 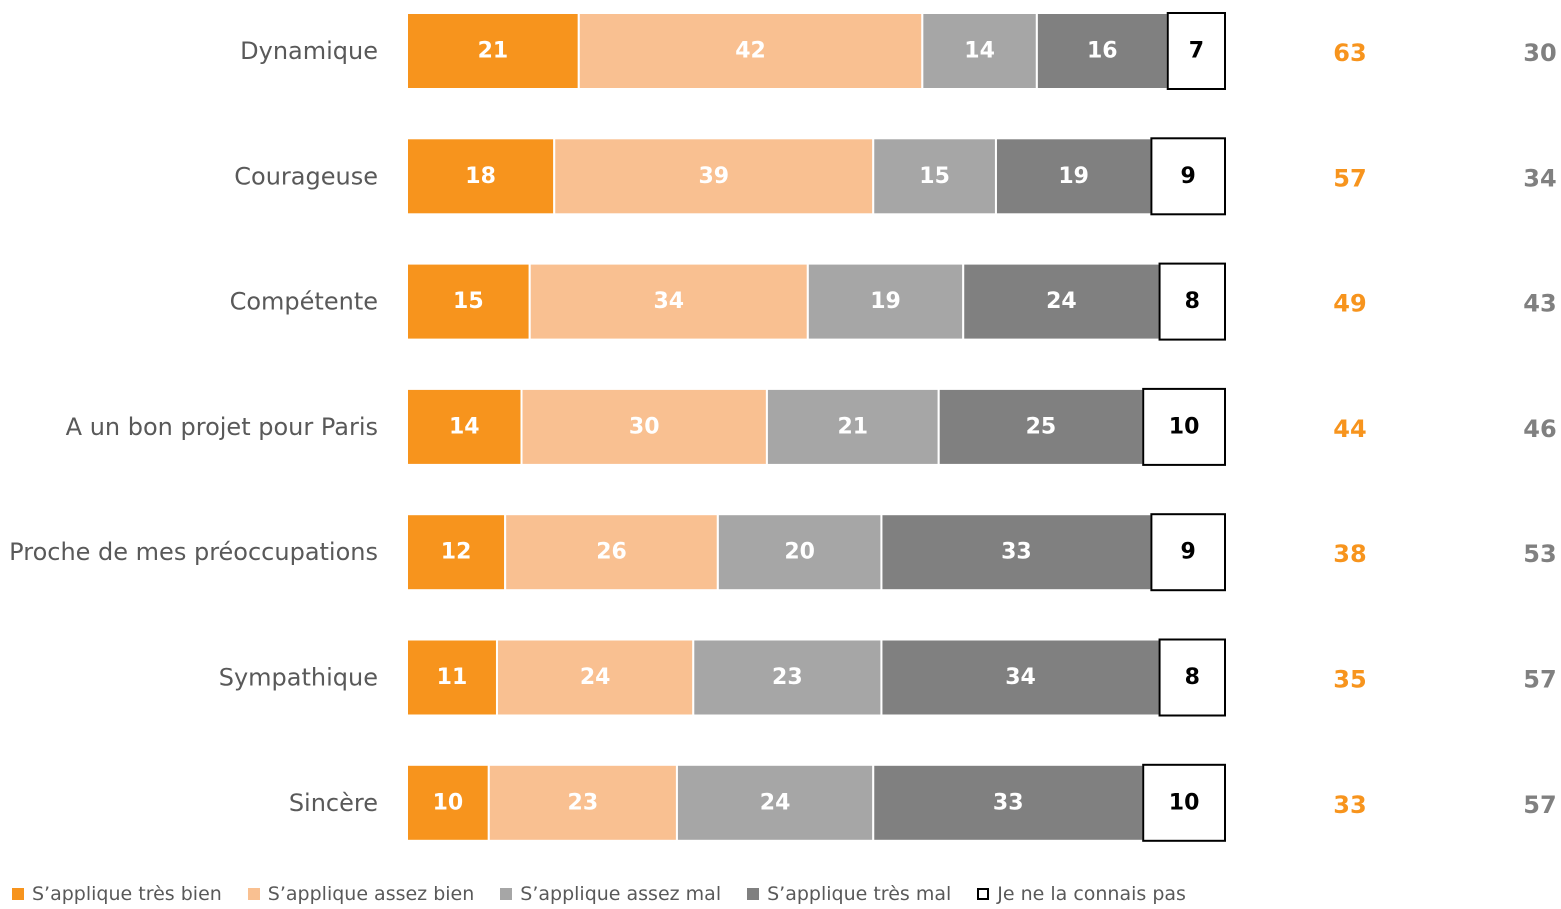 I want to click on legend-item: S’applique assez bien, so click(x=361, y=894).